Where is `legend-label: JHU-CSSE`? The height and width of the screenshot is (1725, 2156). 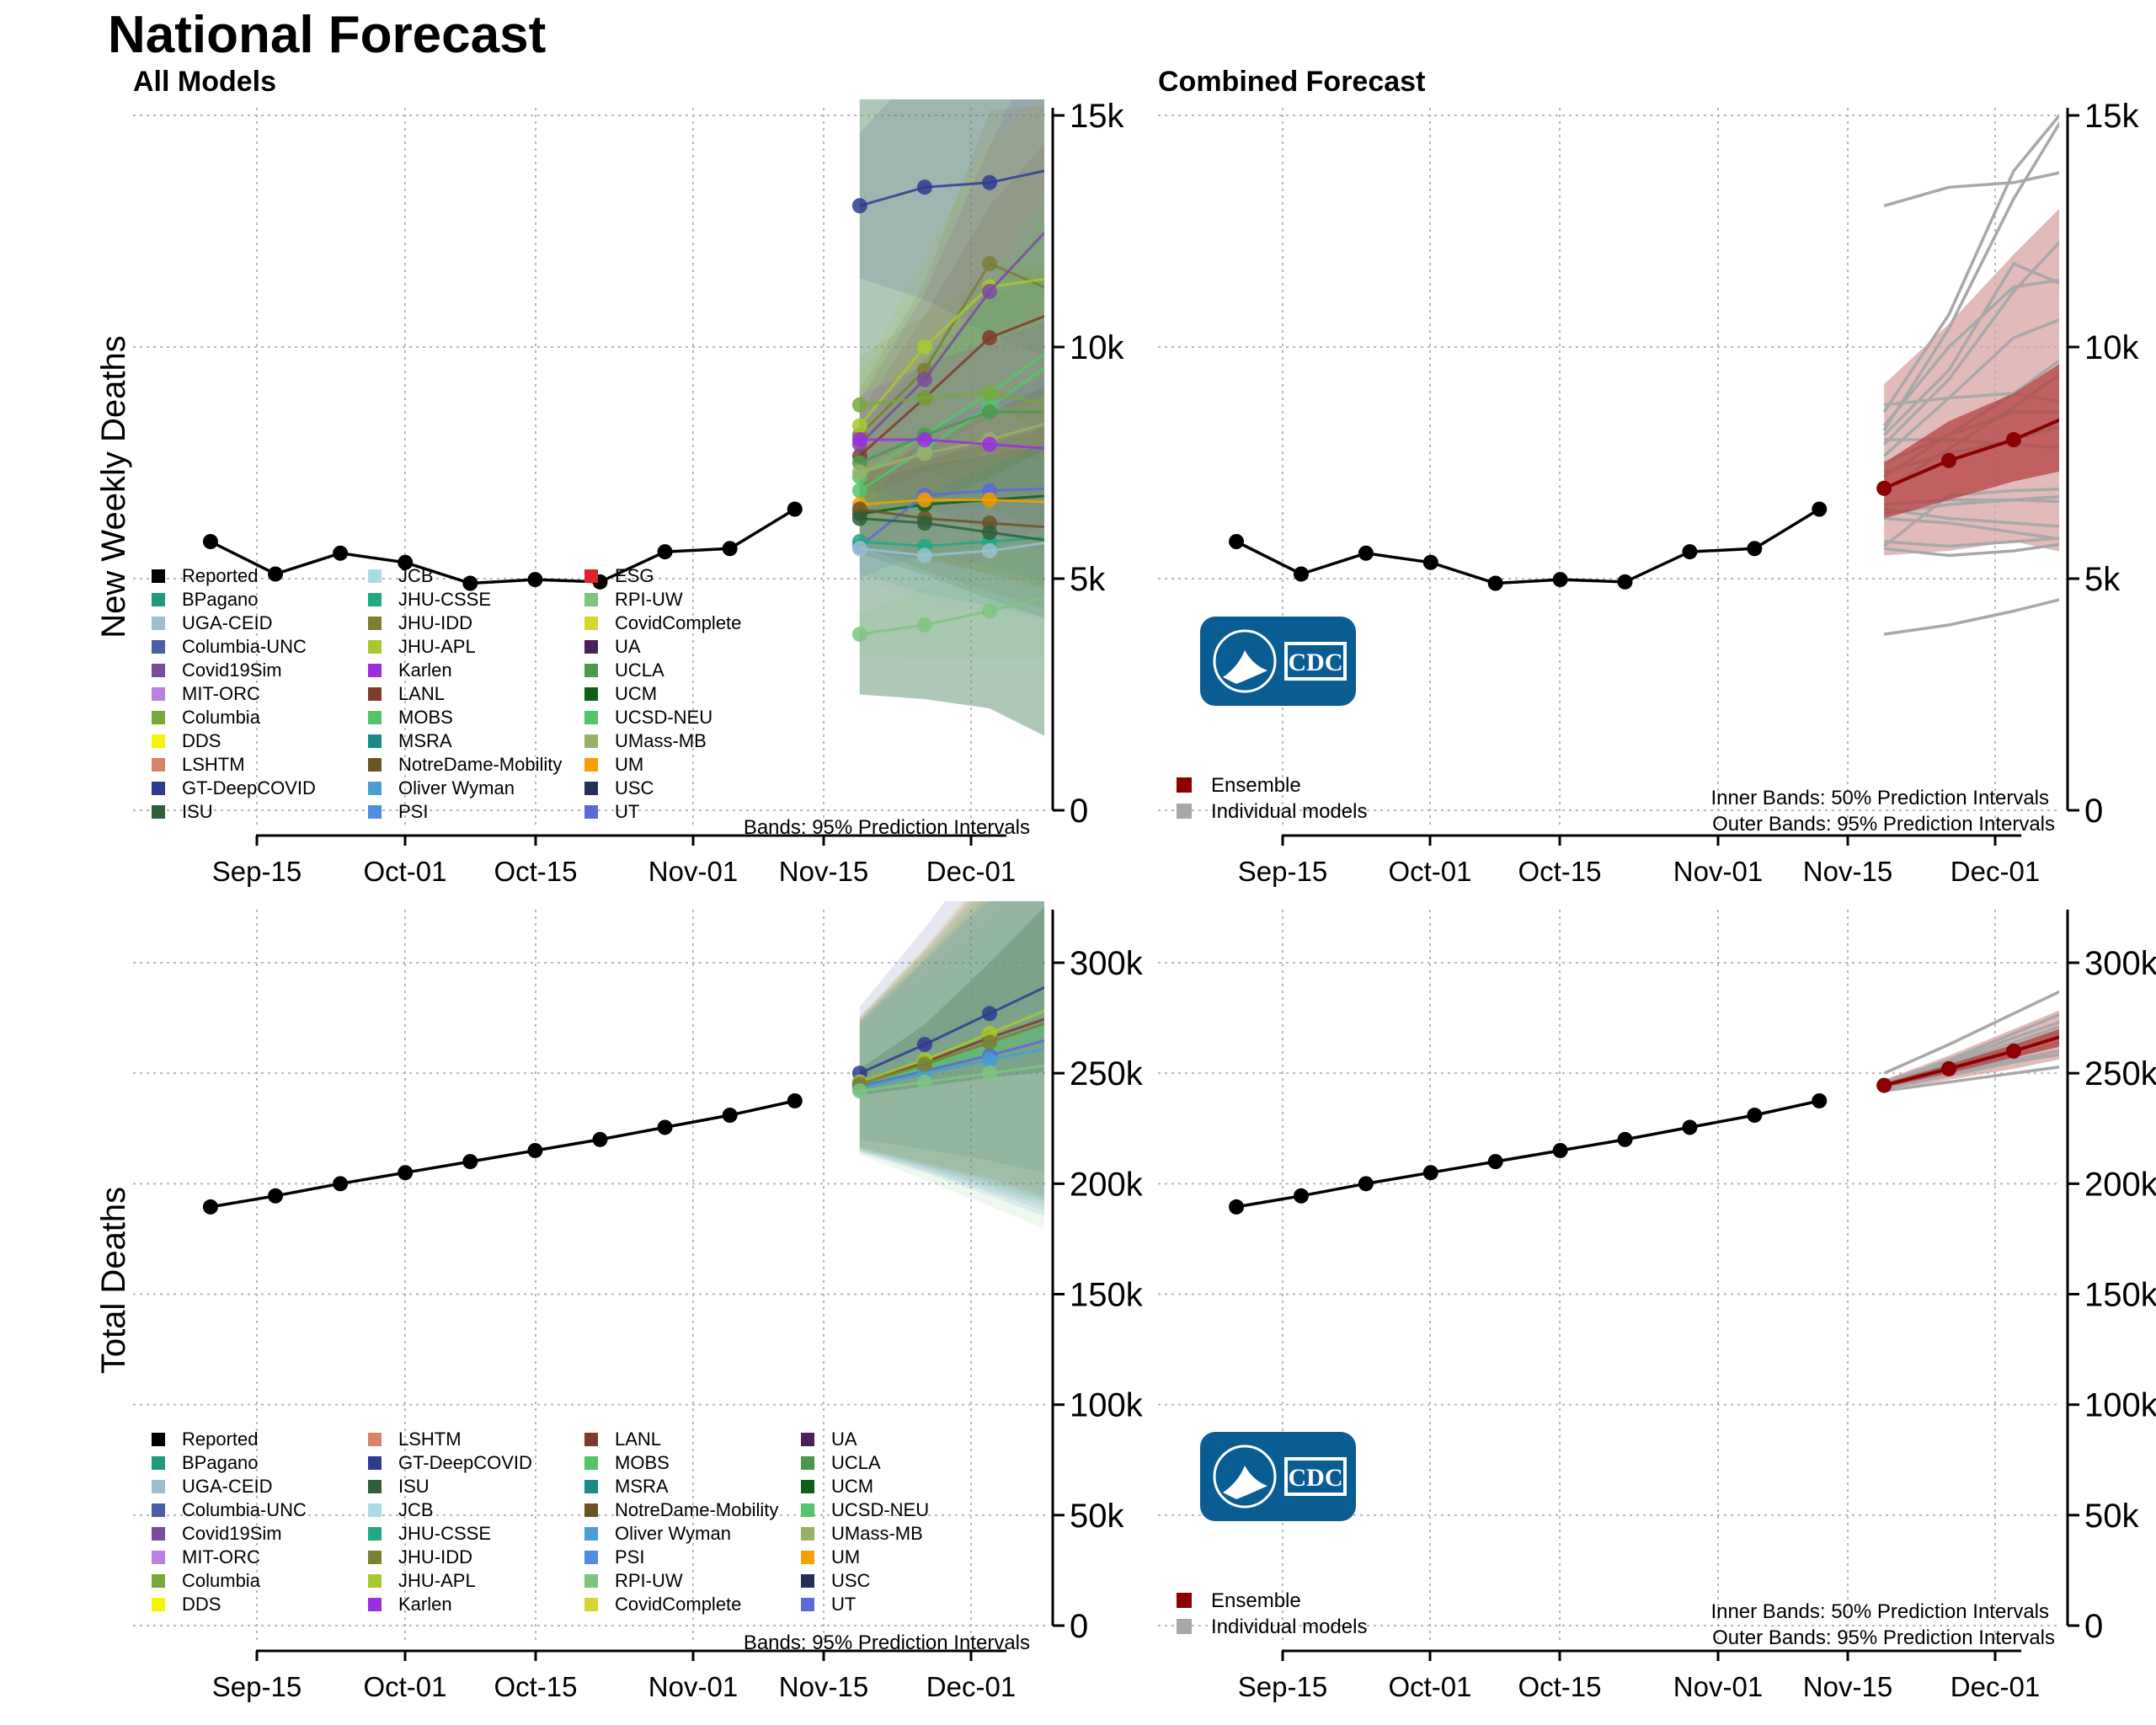
legend-label: JHU-CSSE is located at coordinates (444, 1533).